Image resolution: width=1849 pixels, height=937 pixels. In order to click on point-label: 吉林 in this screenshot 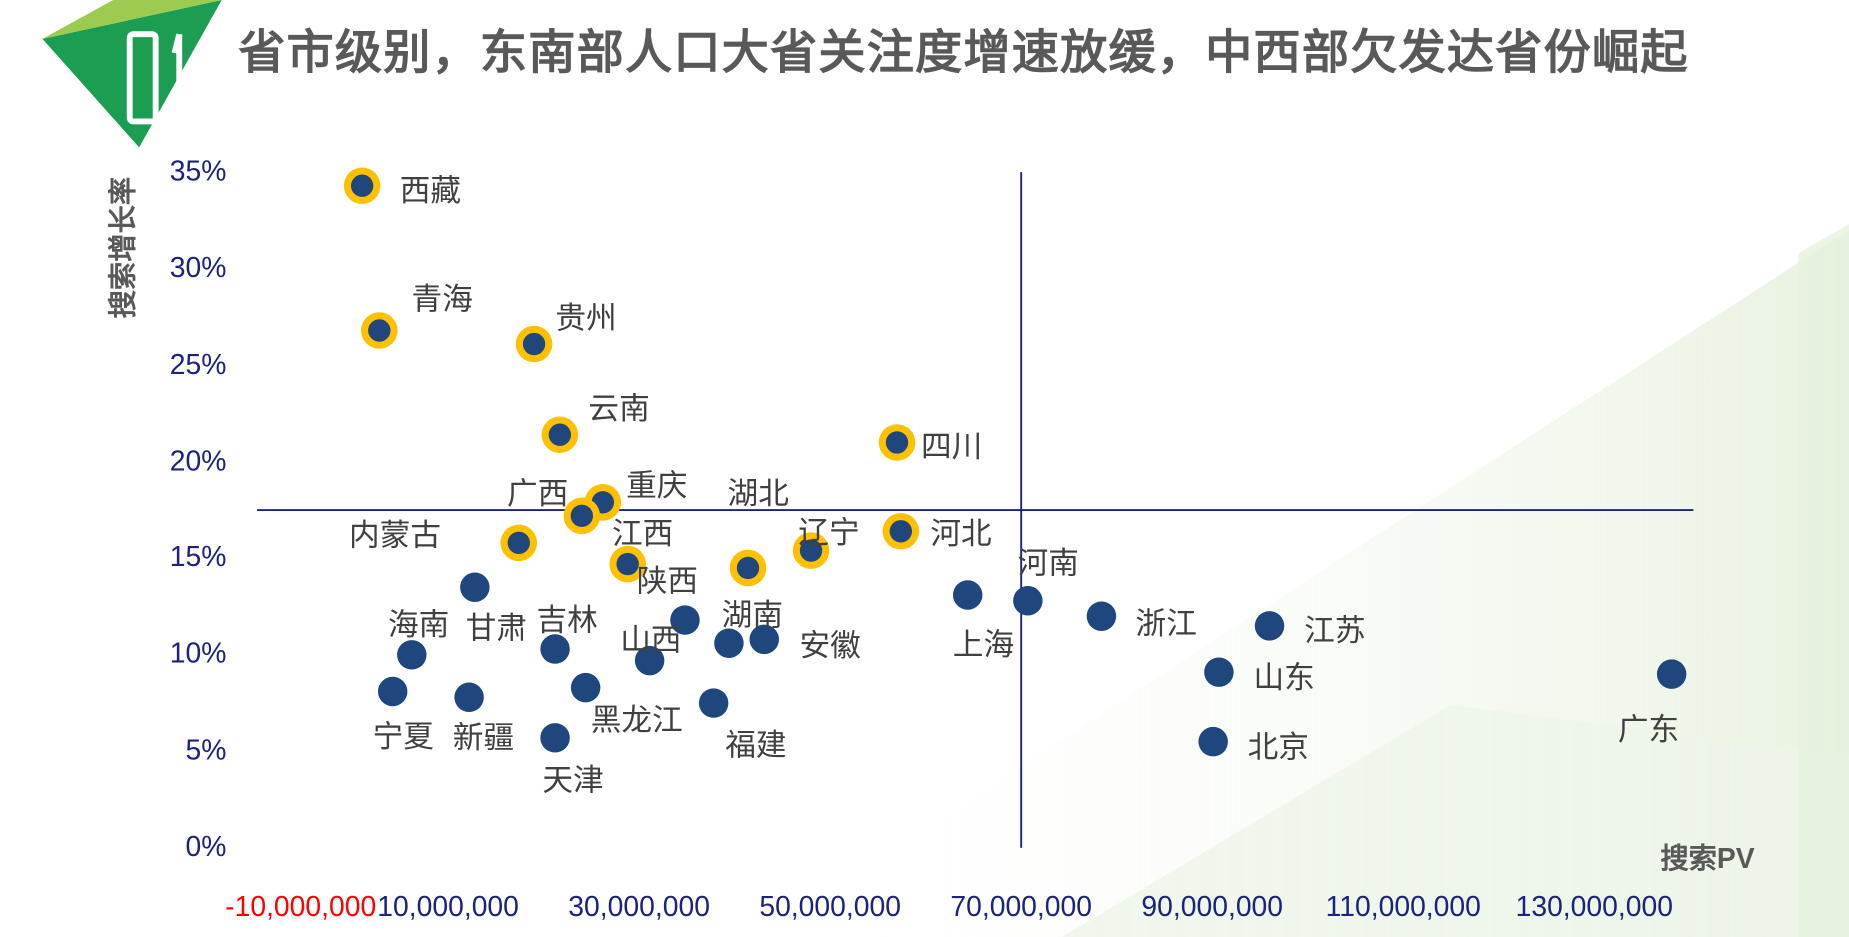, I will do `click(567, 619)`.